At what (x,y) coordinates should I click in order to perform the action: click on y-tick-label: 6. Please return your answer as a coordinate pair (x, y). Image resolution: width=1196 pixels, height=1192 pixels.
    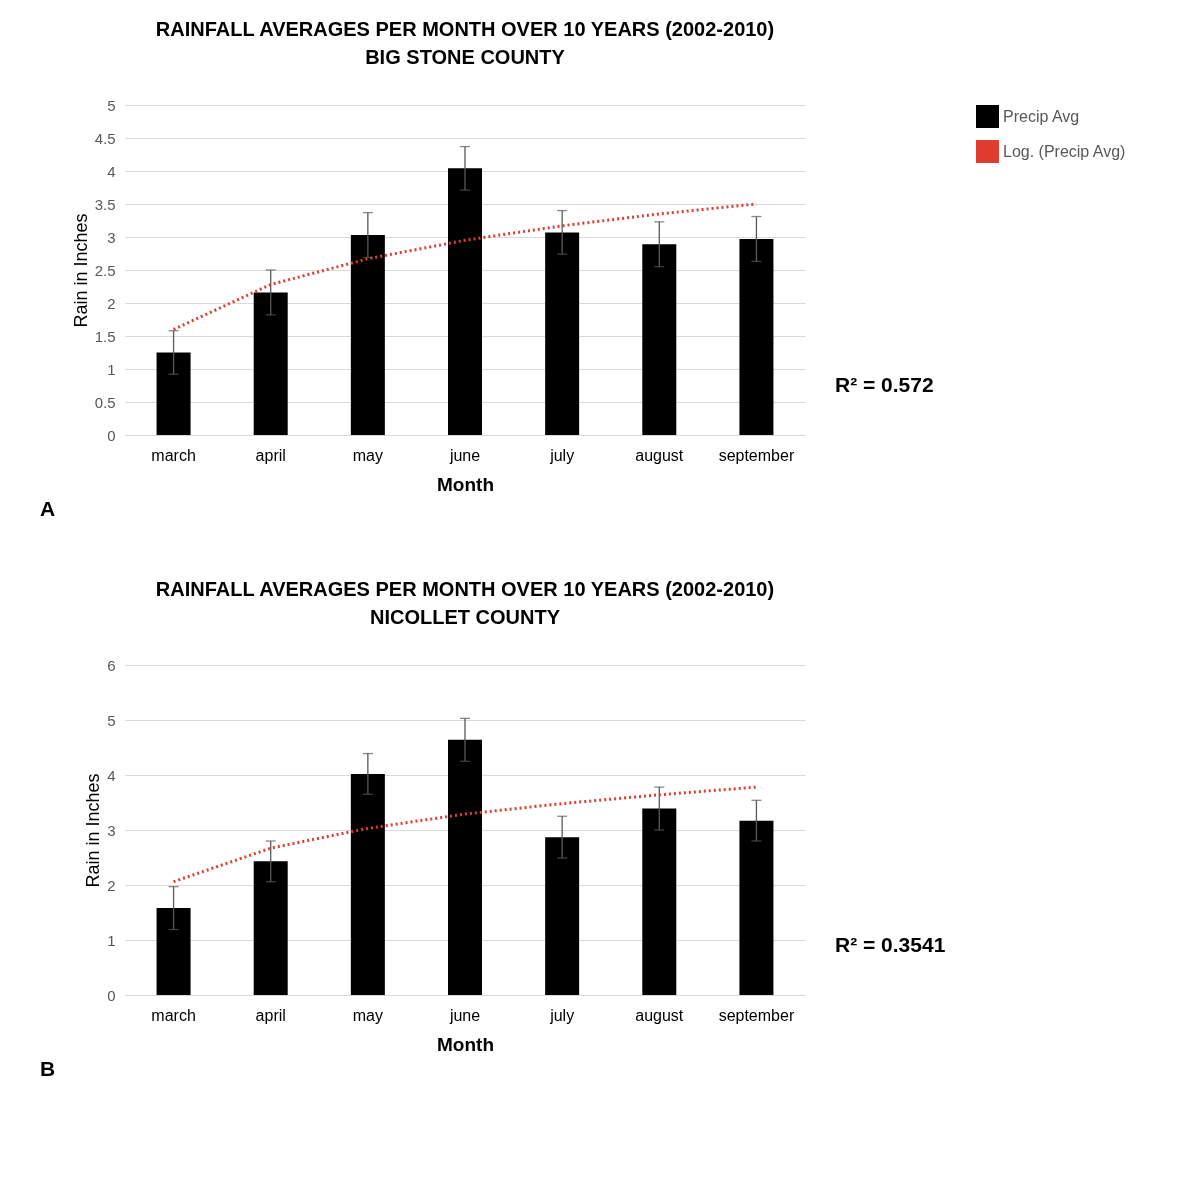
    Looking at the image, I should click on (111, 665).